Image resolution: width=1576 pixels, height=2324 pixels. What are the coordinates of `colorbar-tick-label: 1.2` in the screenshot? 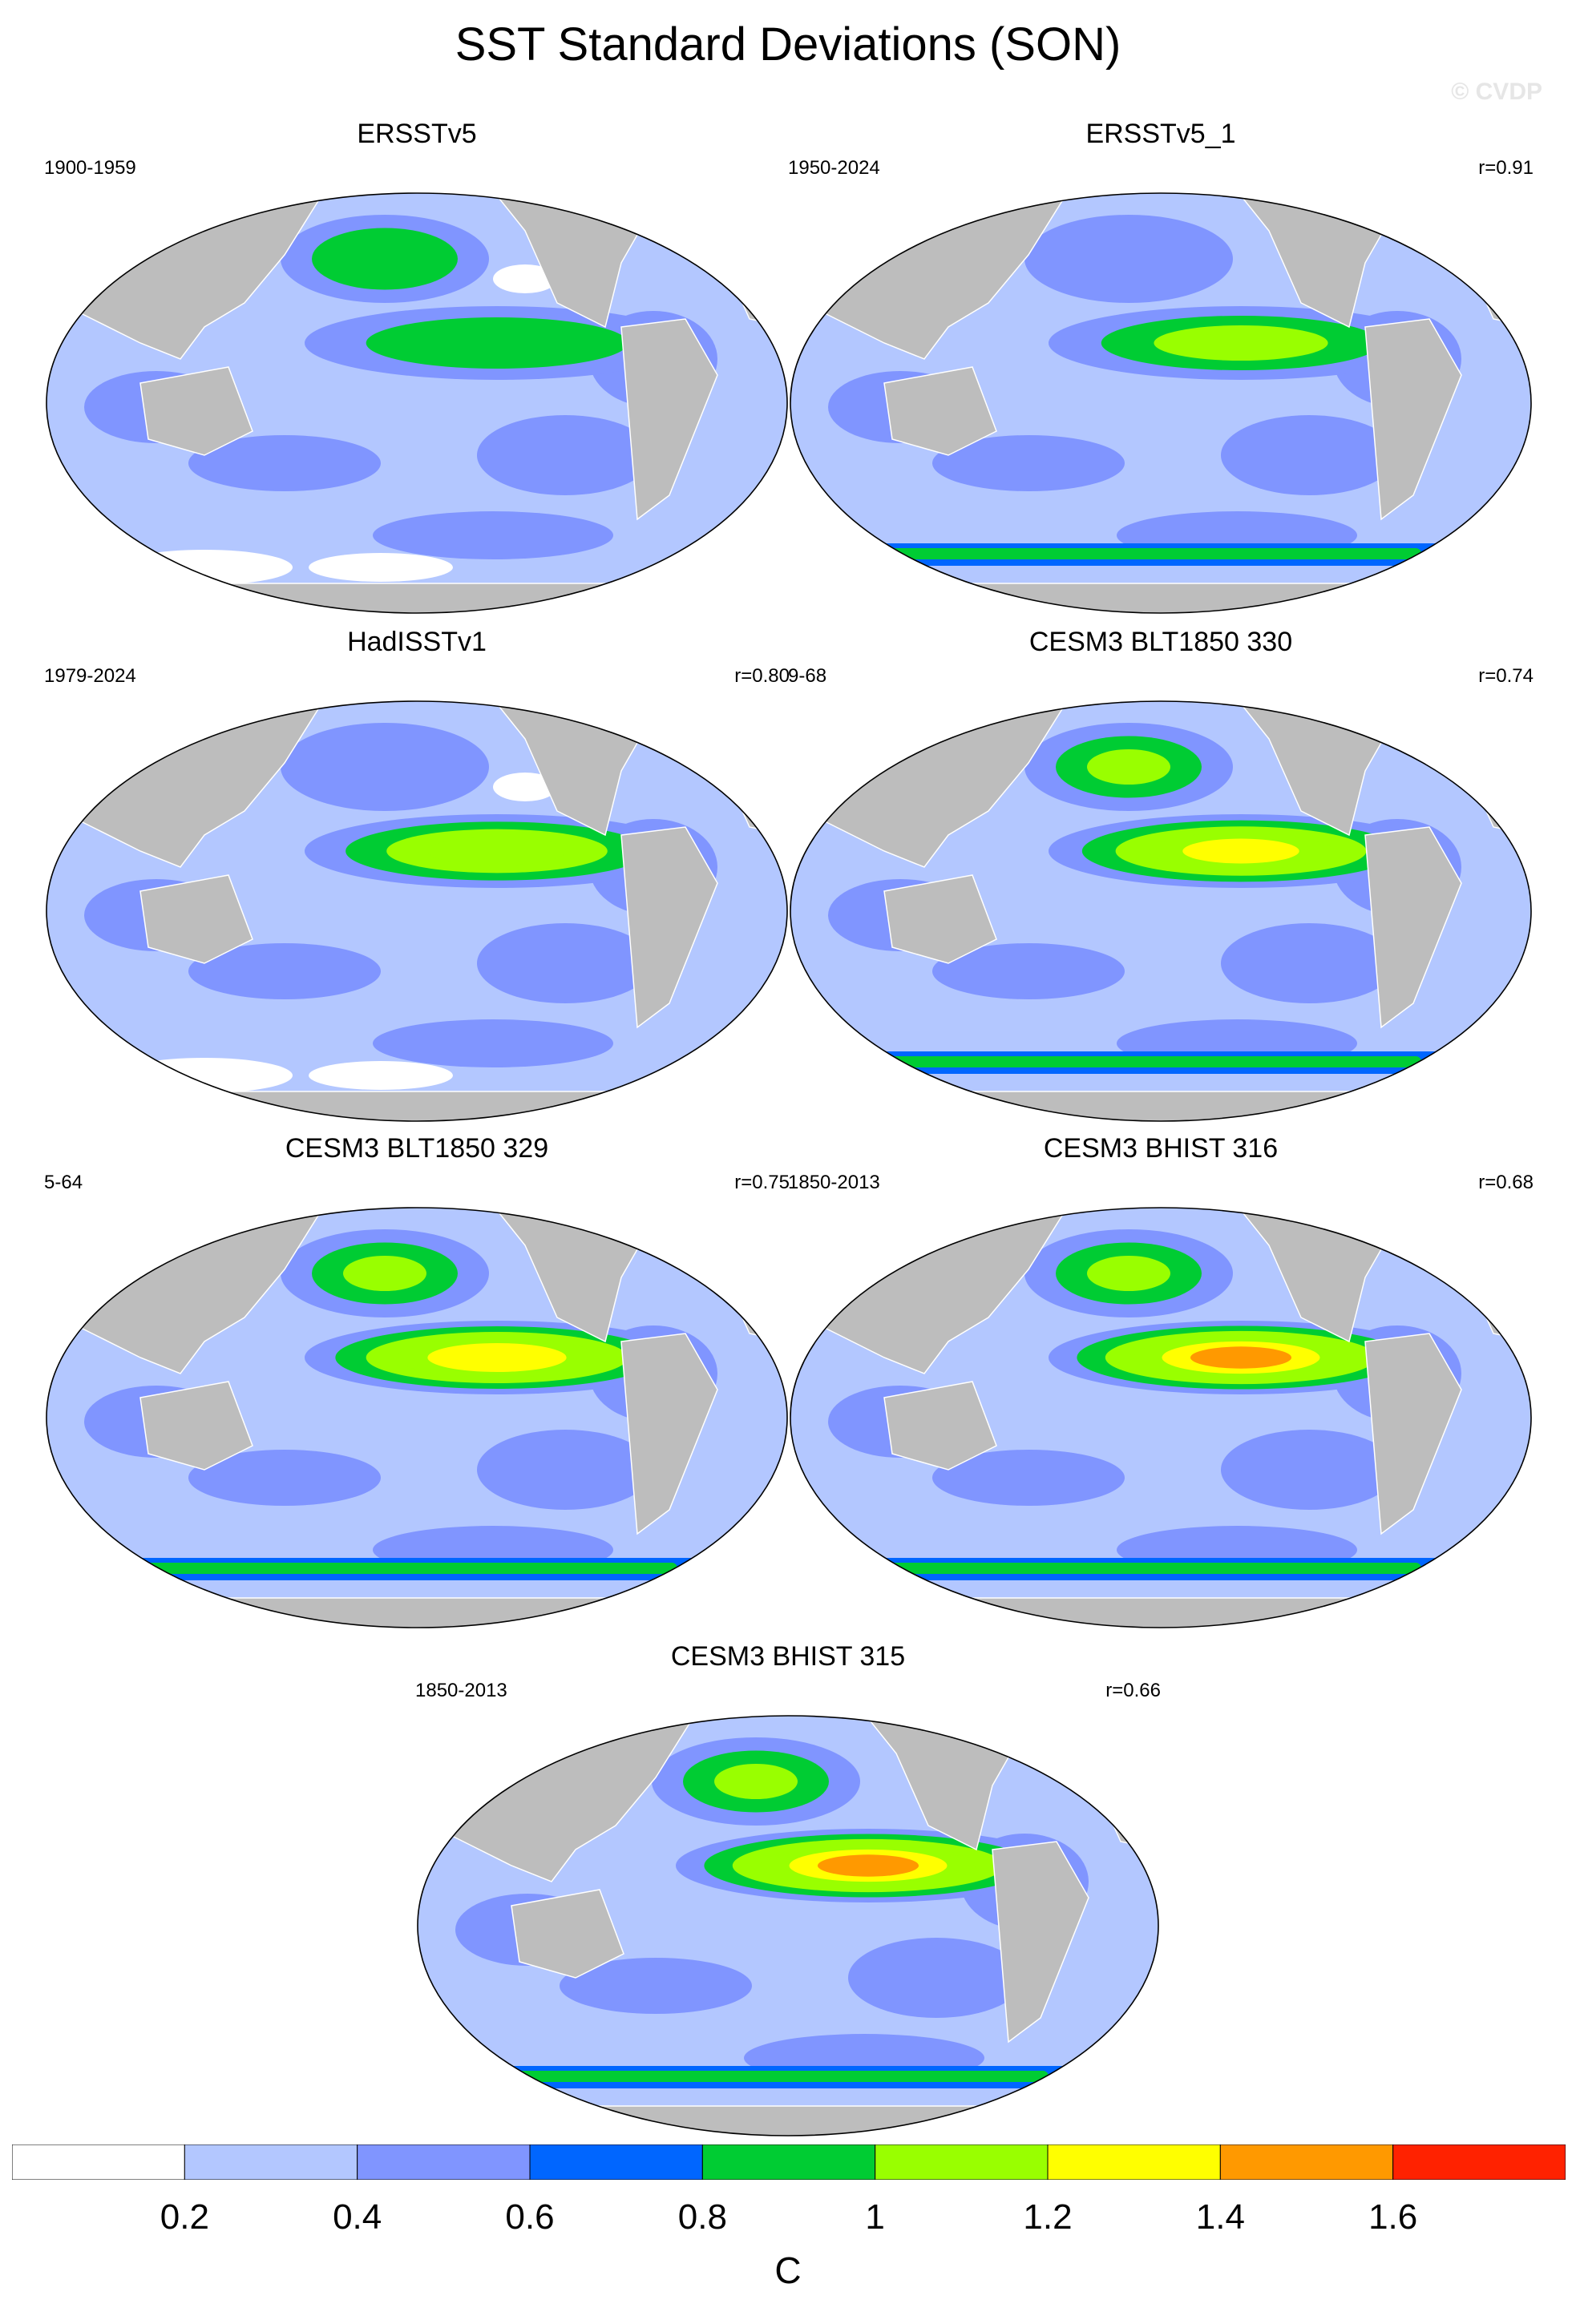 It's located at (1048, 2217).